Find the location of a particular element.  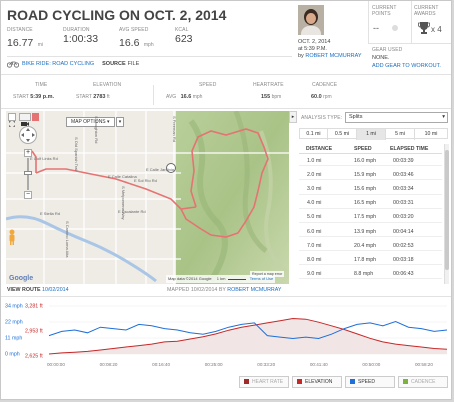

legend-label: ELEVATION is located at coordinates (319, 382).